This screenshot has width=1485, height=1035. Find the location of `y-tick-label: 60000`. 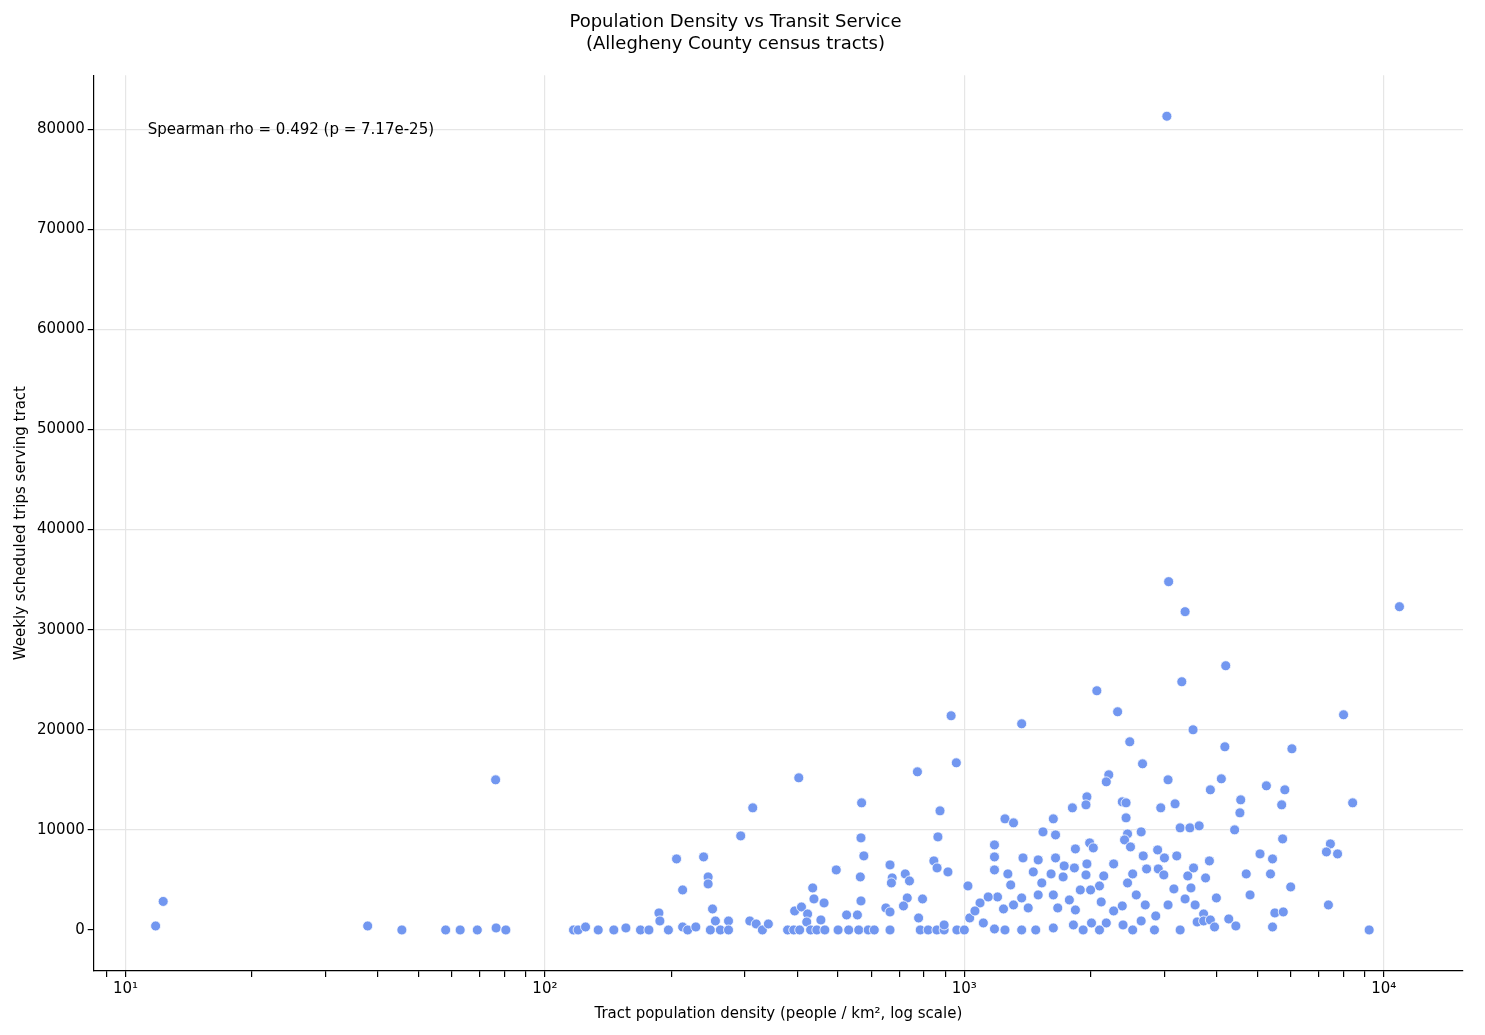

y-tick-label: 60000 is located at coordinates (61, 328).